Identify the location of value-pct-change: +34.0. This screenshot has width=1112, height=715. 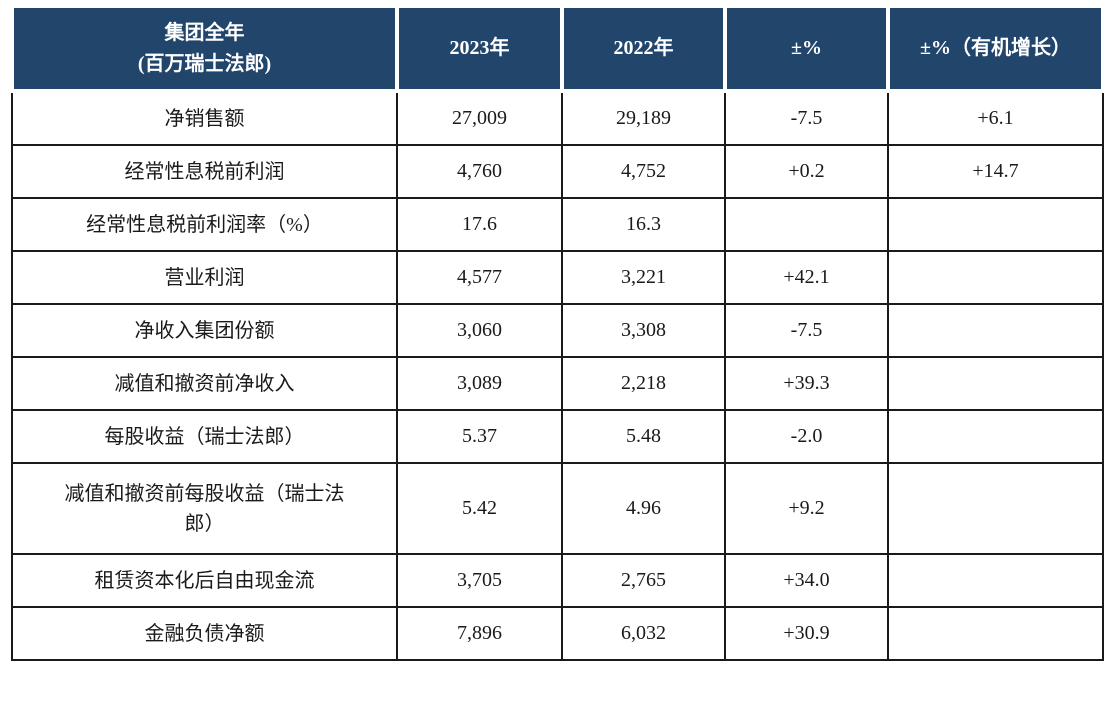
(806, 580).